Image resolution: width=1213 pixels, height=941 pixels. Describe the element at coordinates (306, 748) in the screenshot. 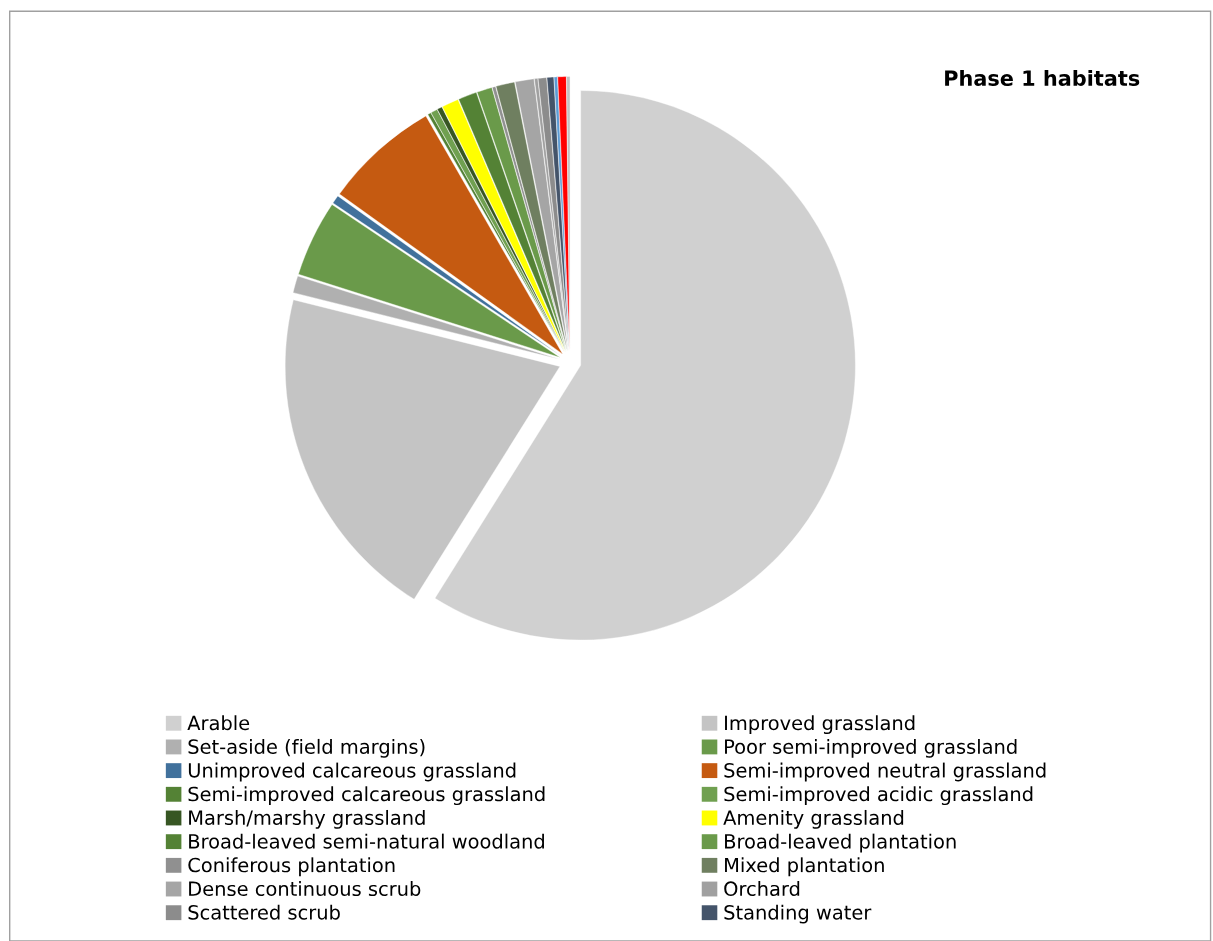

I see `legend-label: Set-aside (field margins)` at that location.